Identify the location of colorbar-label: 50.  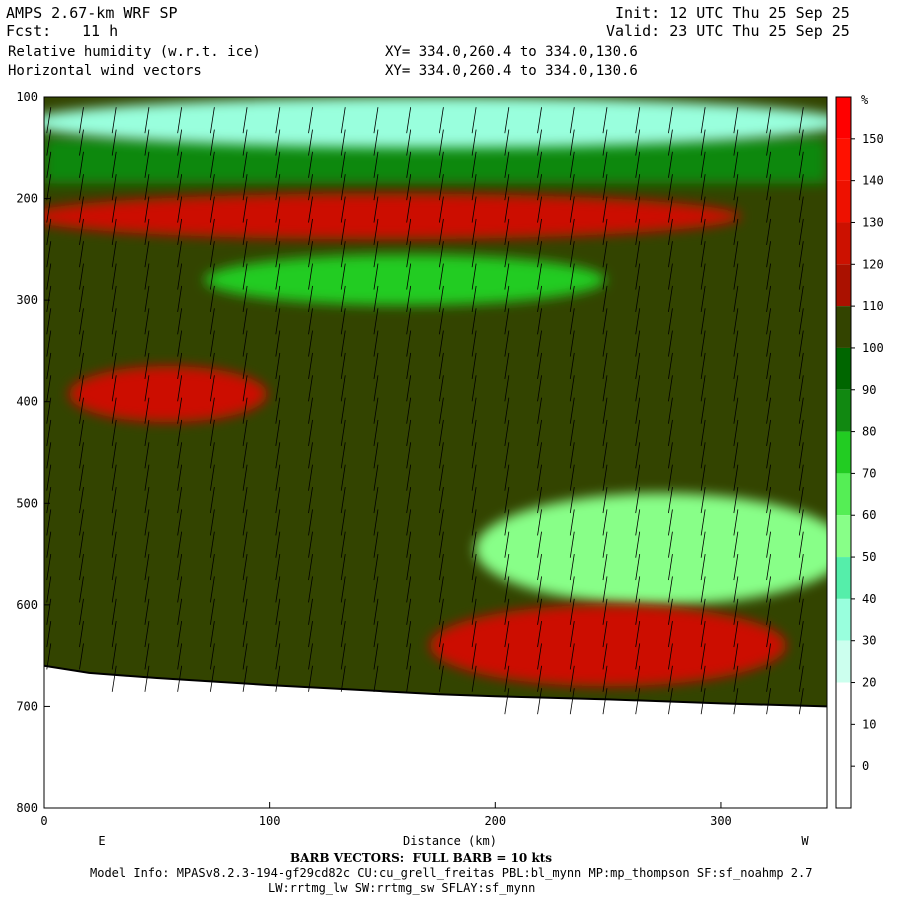
(869, 557).